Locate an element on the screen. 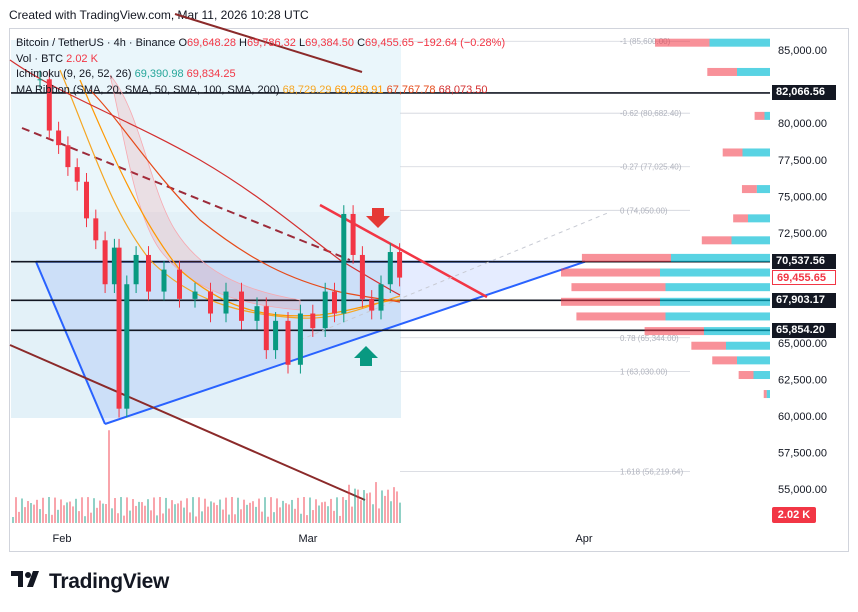 This screenshot has height=612, width=858. y-tick-label: 80,000.00 is located at coordinates (802, 124).